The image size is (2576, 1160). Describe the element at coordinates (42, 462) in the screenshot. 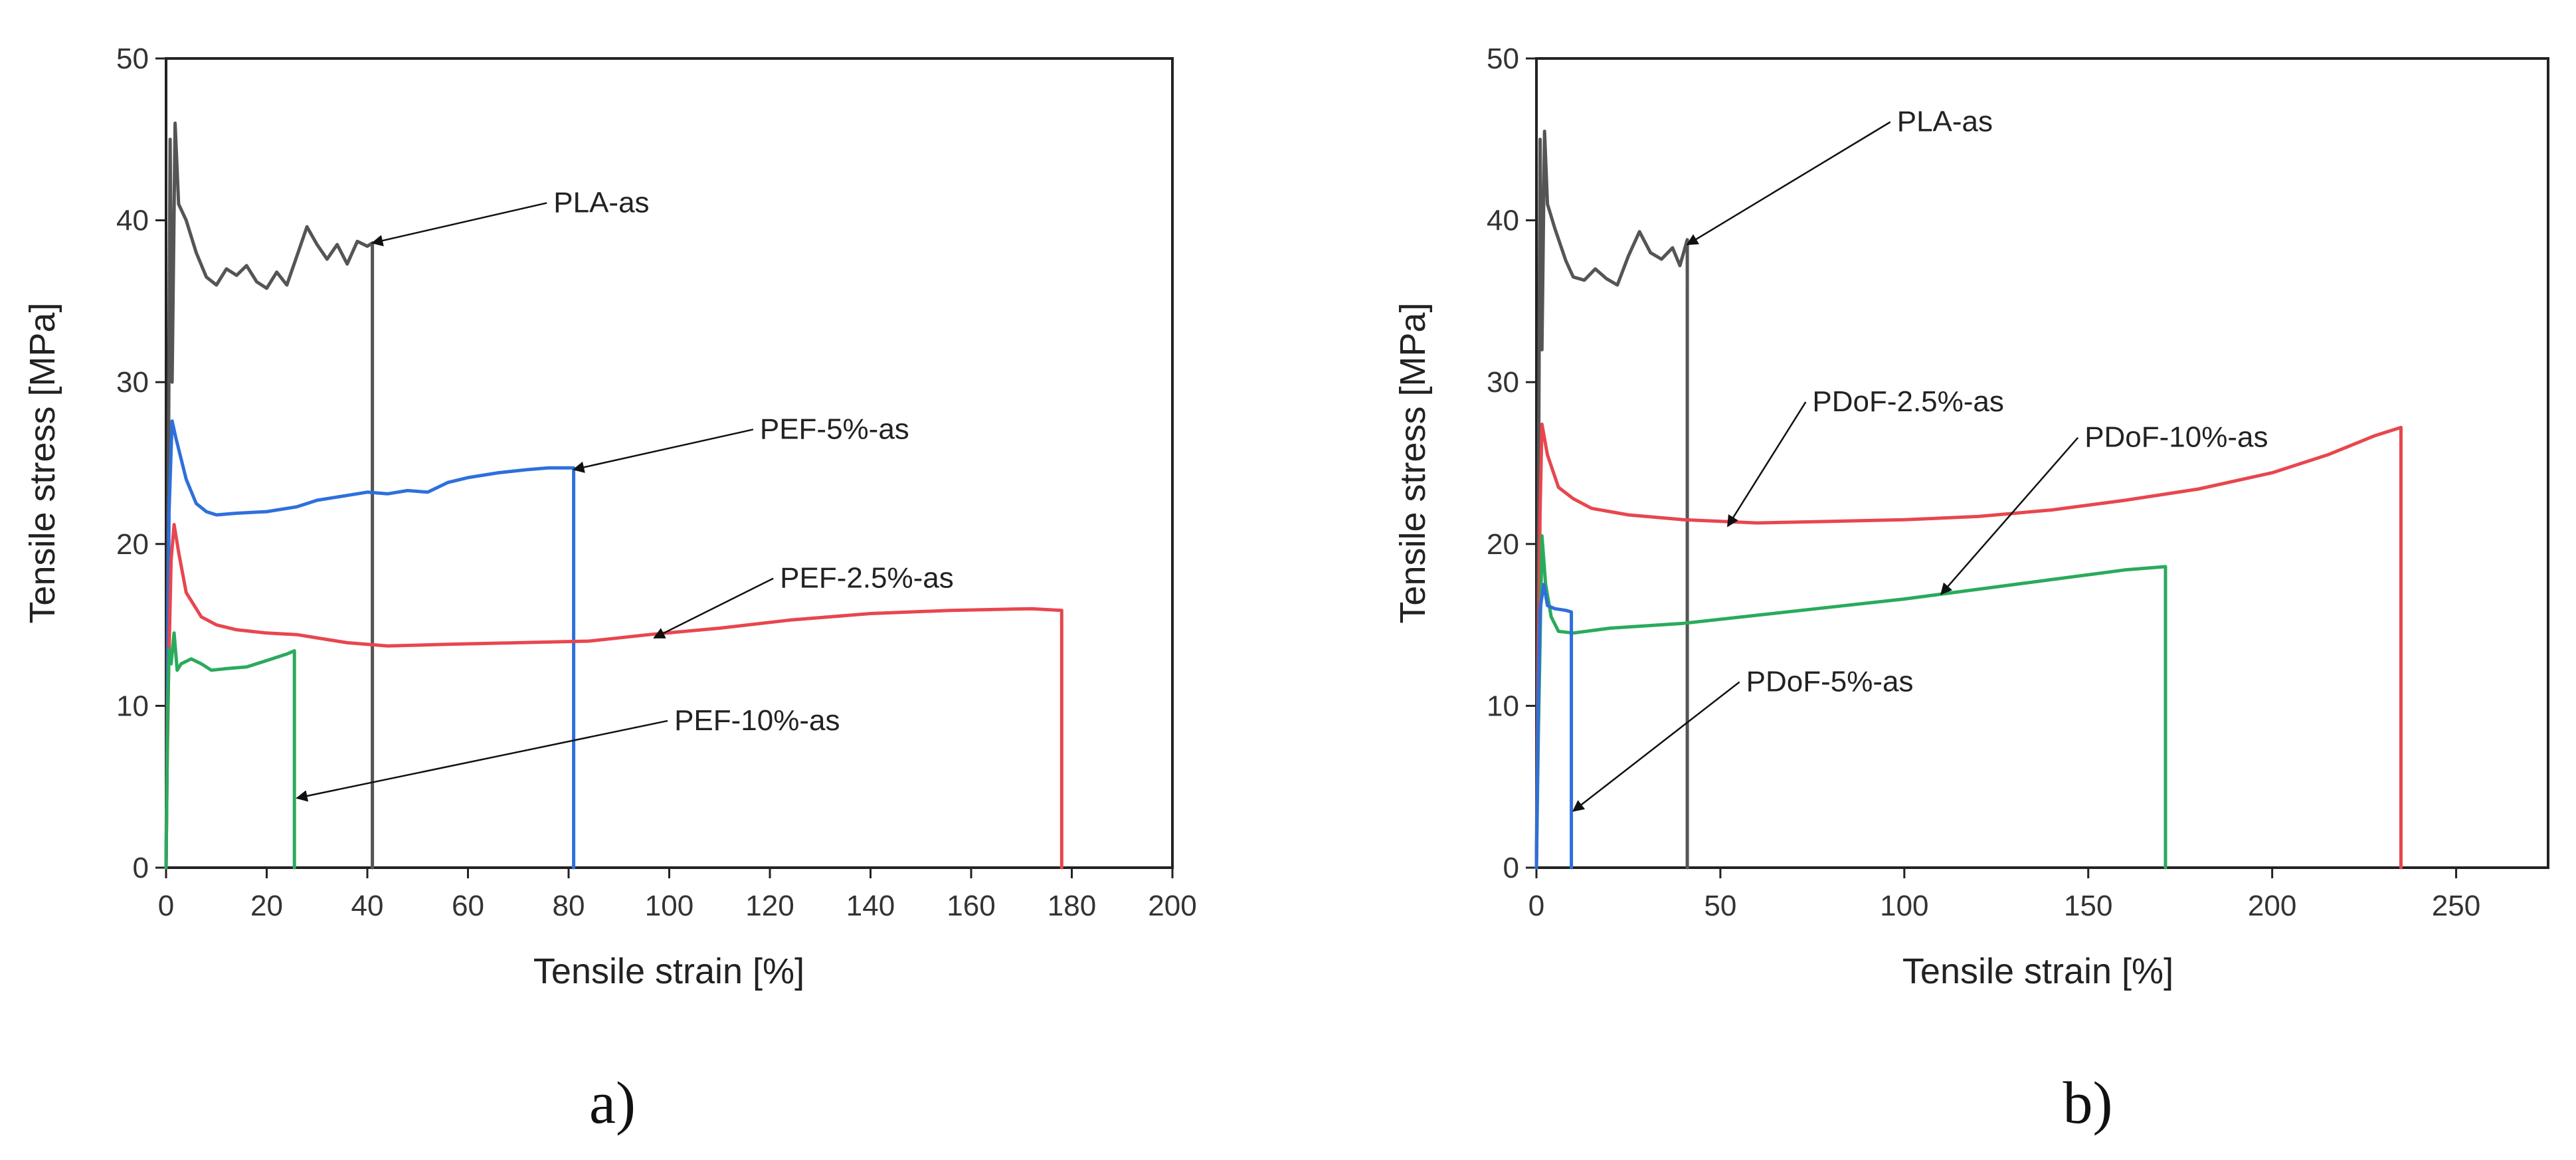

I see `y-axis-label-a: Tensile stress [MPa]` at that location.